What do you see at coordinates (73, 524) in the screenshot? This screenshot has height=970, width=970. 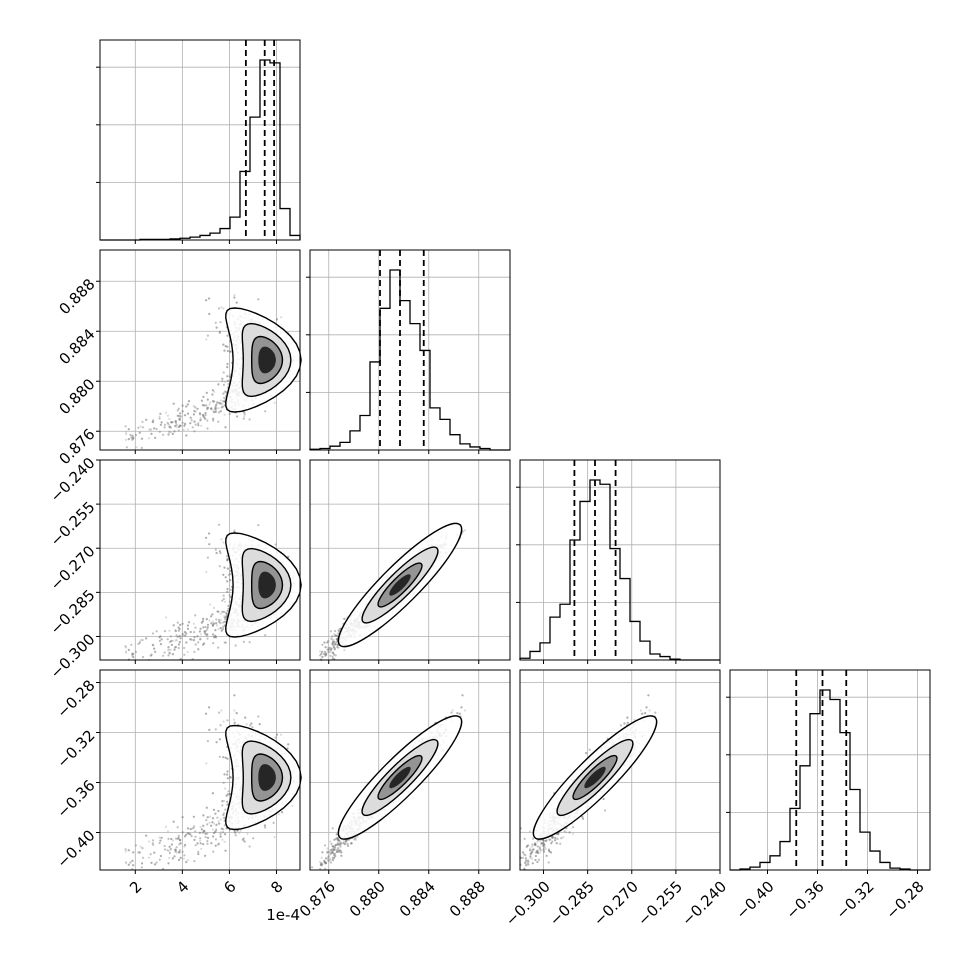 I see `y-tick-label-x2: −0.255` at bounding box center [73, 524].